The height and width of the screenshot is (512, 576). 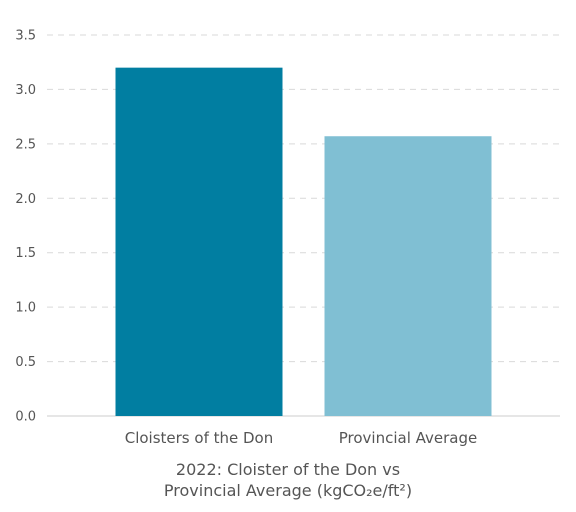 What do you see at coordinates (25, 199) in the screenshot?
I see `y-tick-label: 2.0` at bounding box center [25, 199].